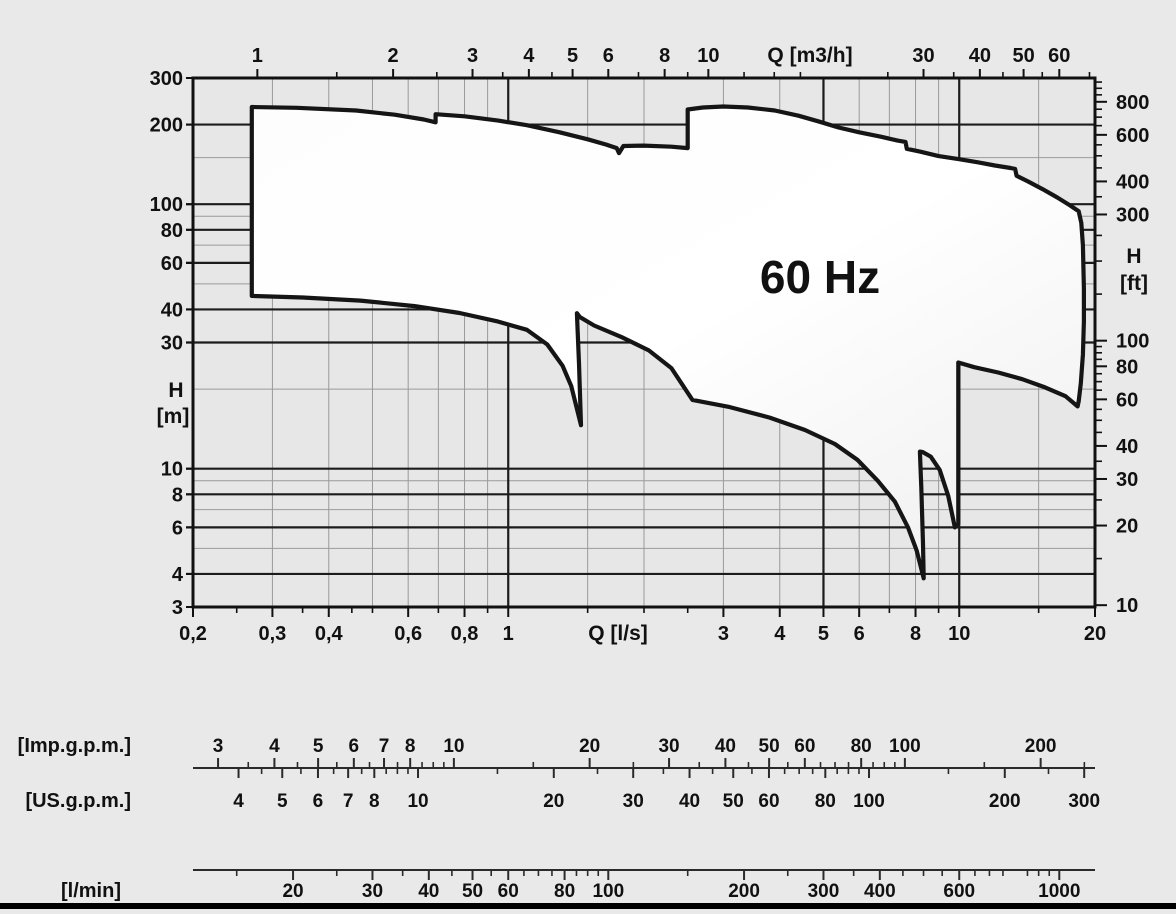  What do you see at coordinates (173, 416) in the screenshot?
I see `left-axis-unit-bracket: [m]` at bounding box center [173, 416].